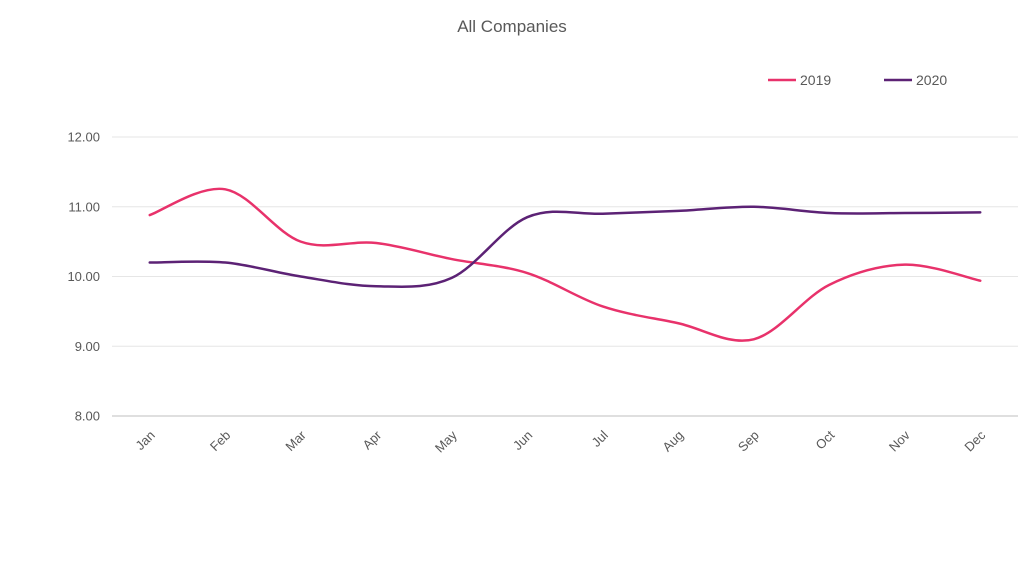 The height and width of the screenshot is (574, 1024). I want to click on x-tick-label: Mar, so click(295, 440).